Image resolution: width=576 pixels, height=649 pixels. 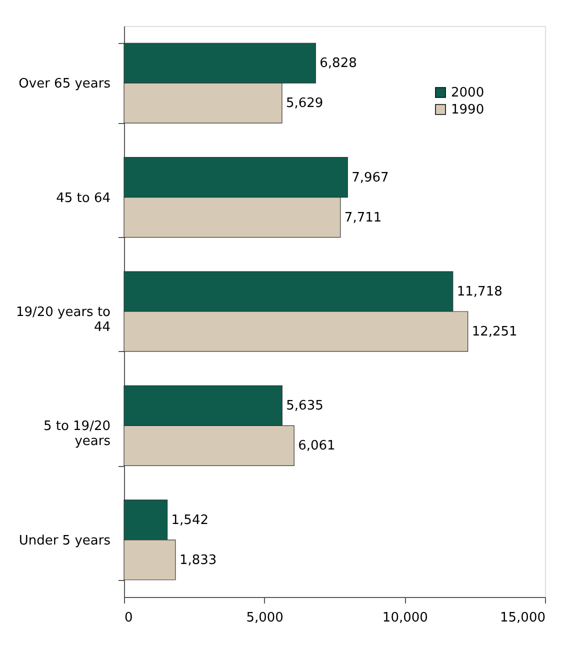 I want to click on data-label: 5,635, so click(x=305, y=406).